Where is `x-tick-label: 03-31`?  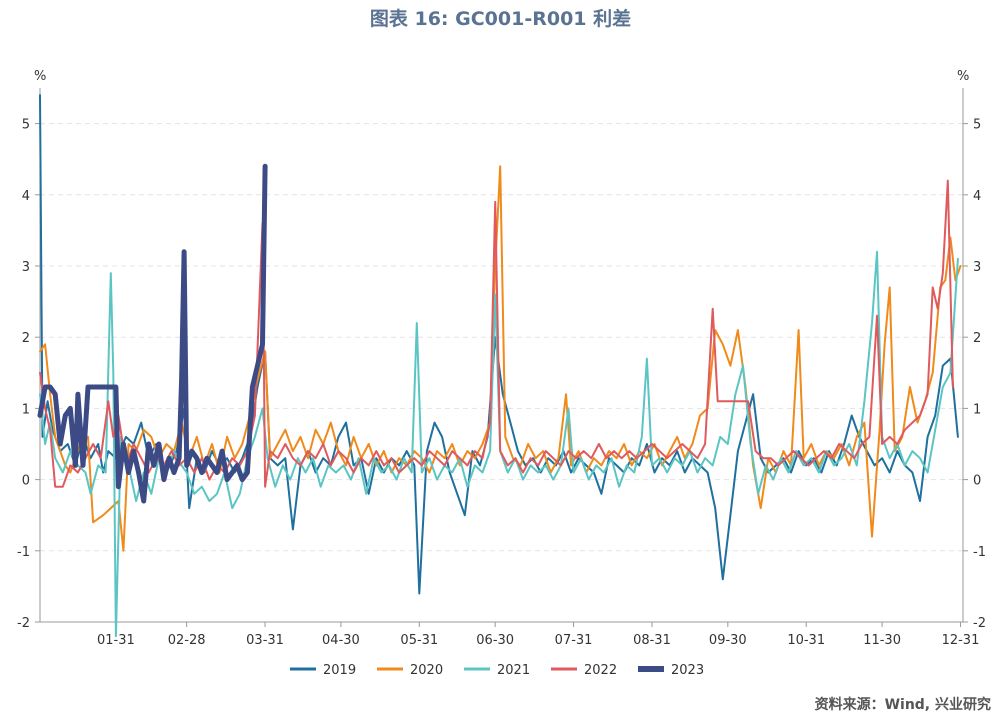 x-tick-label: 03-31 is located at coordinates (265, 640).